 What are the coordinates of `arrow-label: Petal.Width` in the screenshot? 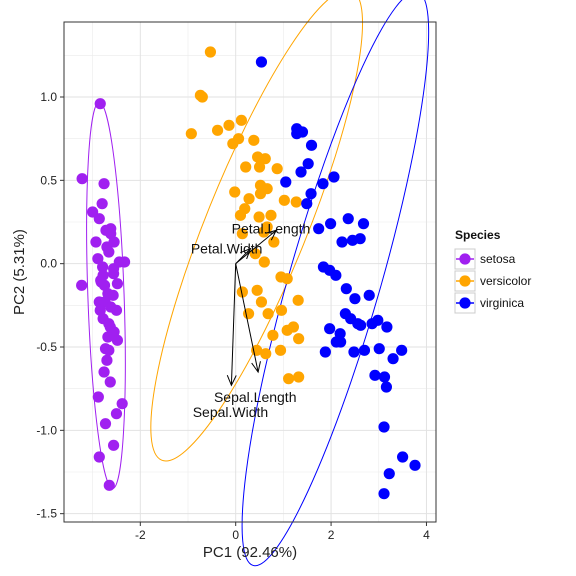 It's located at (227, 249).